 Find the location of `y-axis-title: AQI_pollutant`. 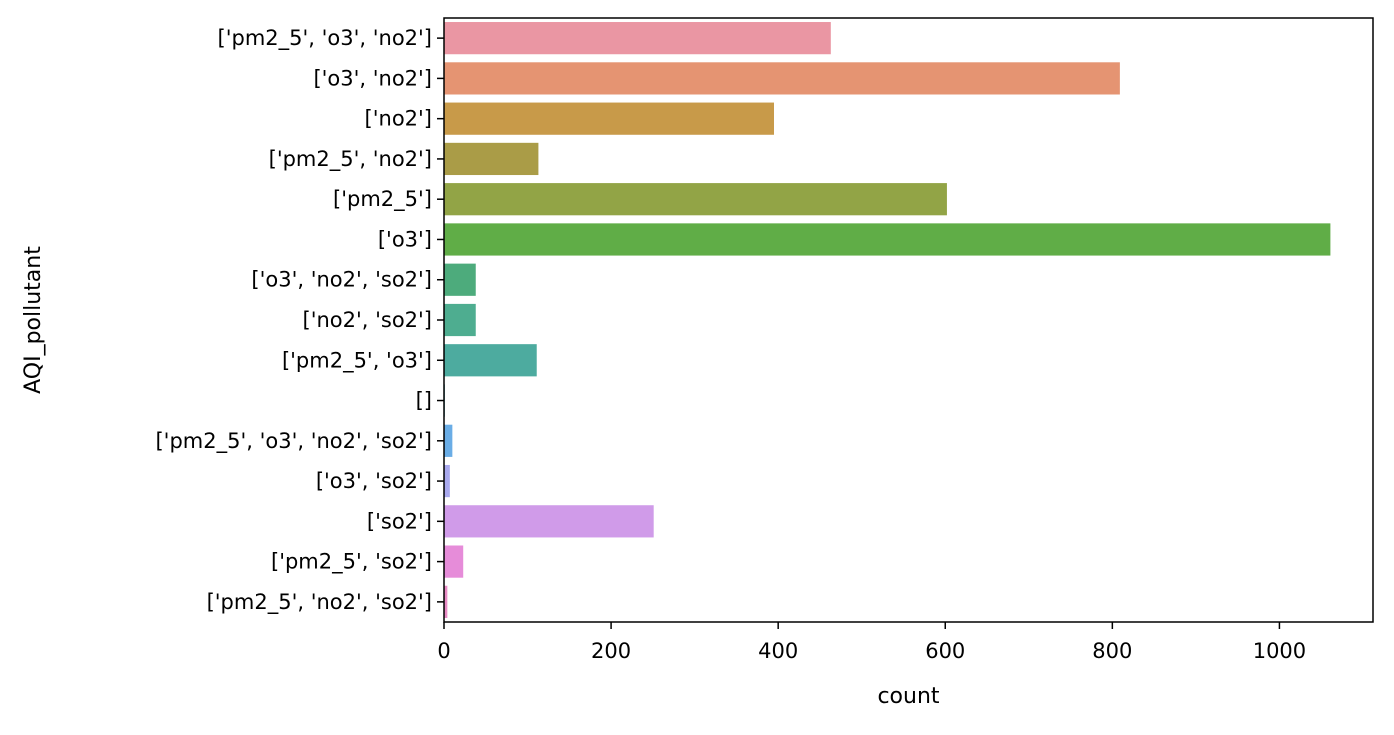

y-axis-title: AQI_pollutant is located at coordinates (33, 320).